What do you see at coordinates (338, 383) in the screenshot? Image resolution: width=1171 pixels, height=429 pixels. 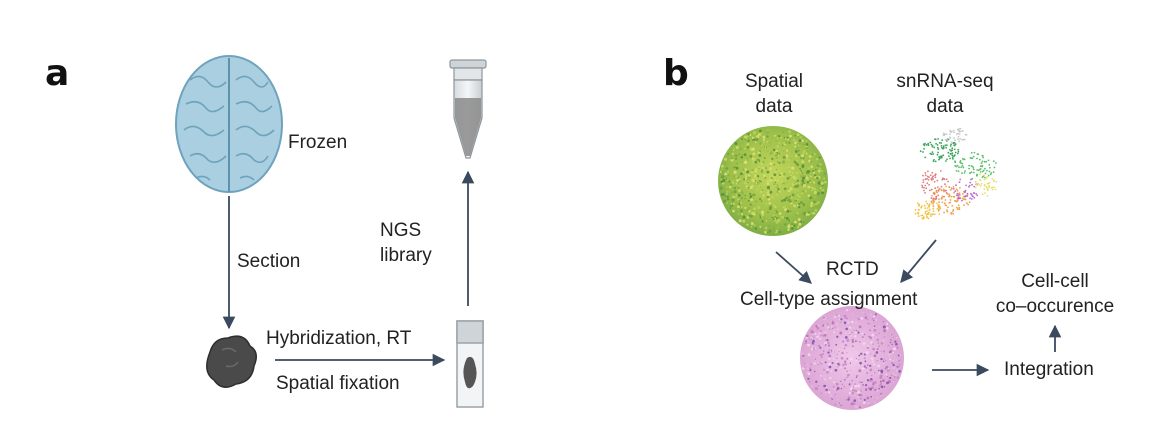 I see `spatial-fixation-label: Spatial fixation` at bounding box center [338, 383].